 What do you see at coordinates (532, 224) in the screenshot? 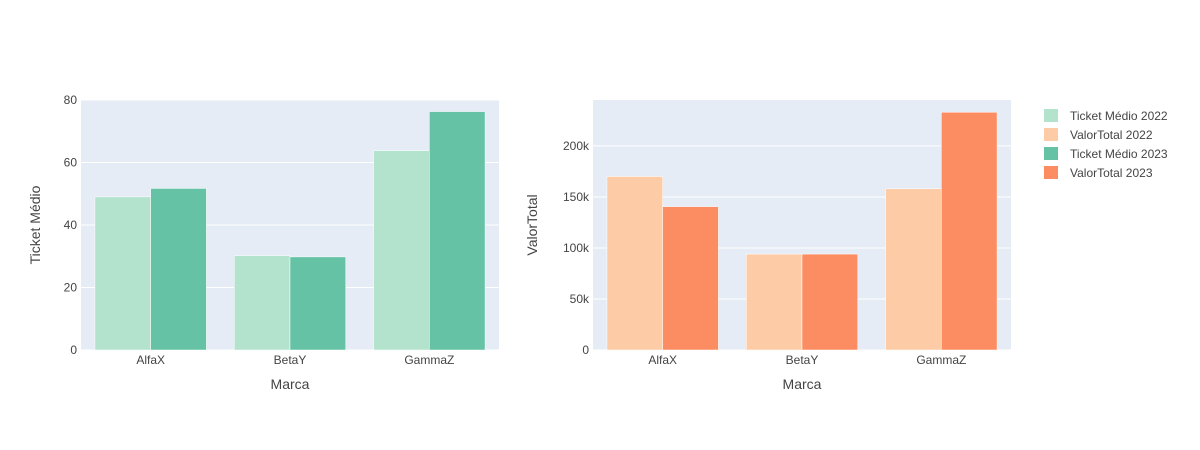
I see `y-axis-title: ValorTotal` at bounding box center [532, 224].